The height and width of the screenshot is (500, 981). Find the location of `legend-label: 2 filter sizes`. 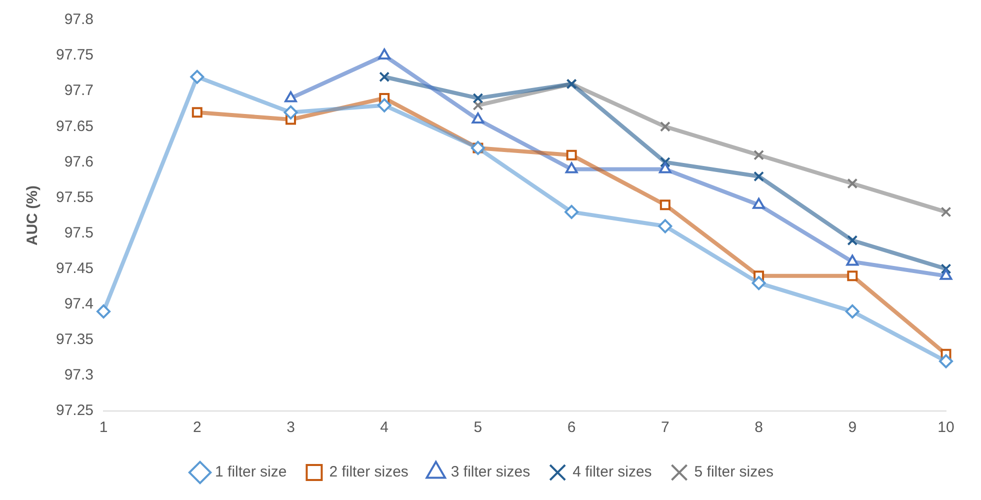

legend-label: 2 filter sizes is located at coordinates (368, 472).